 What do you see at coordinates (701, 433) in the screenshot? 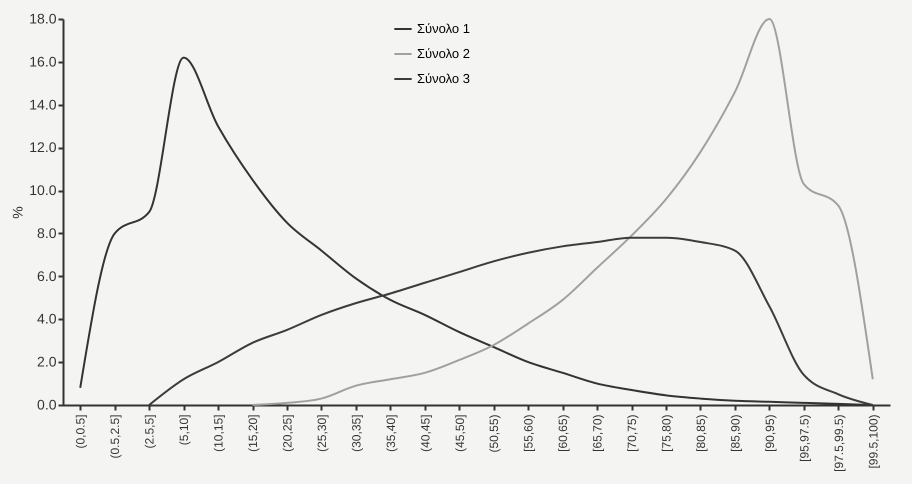
I see `x-tick-label: [80,85)` at bounding box center [701, 433].